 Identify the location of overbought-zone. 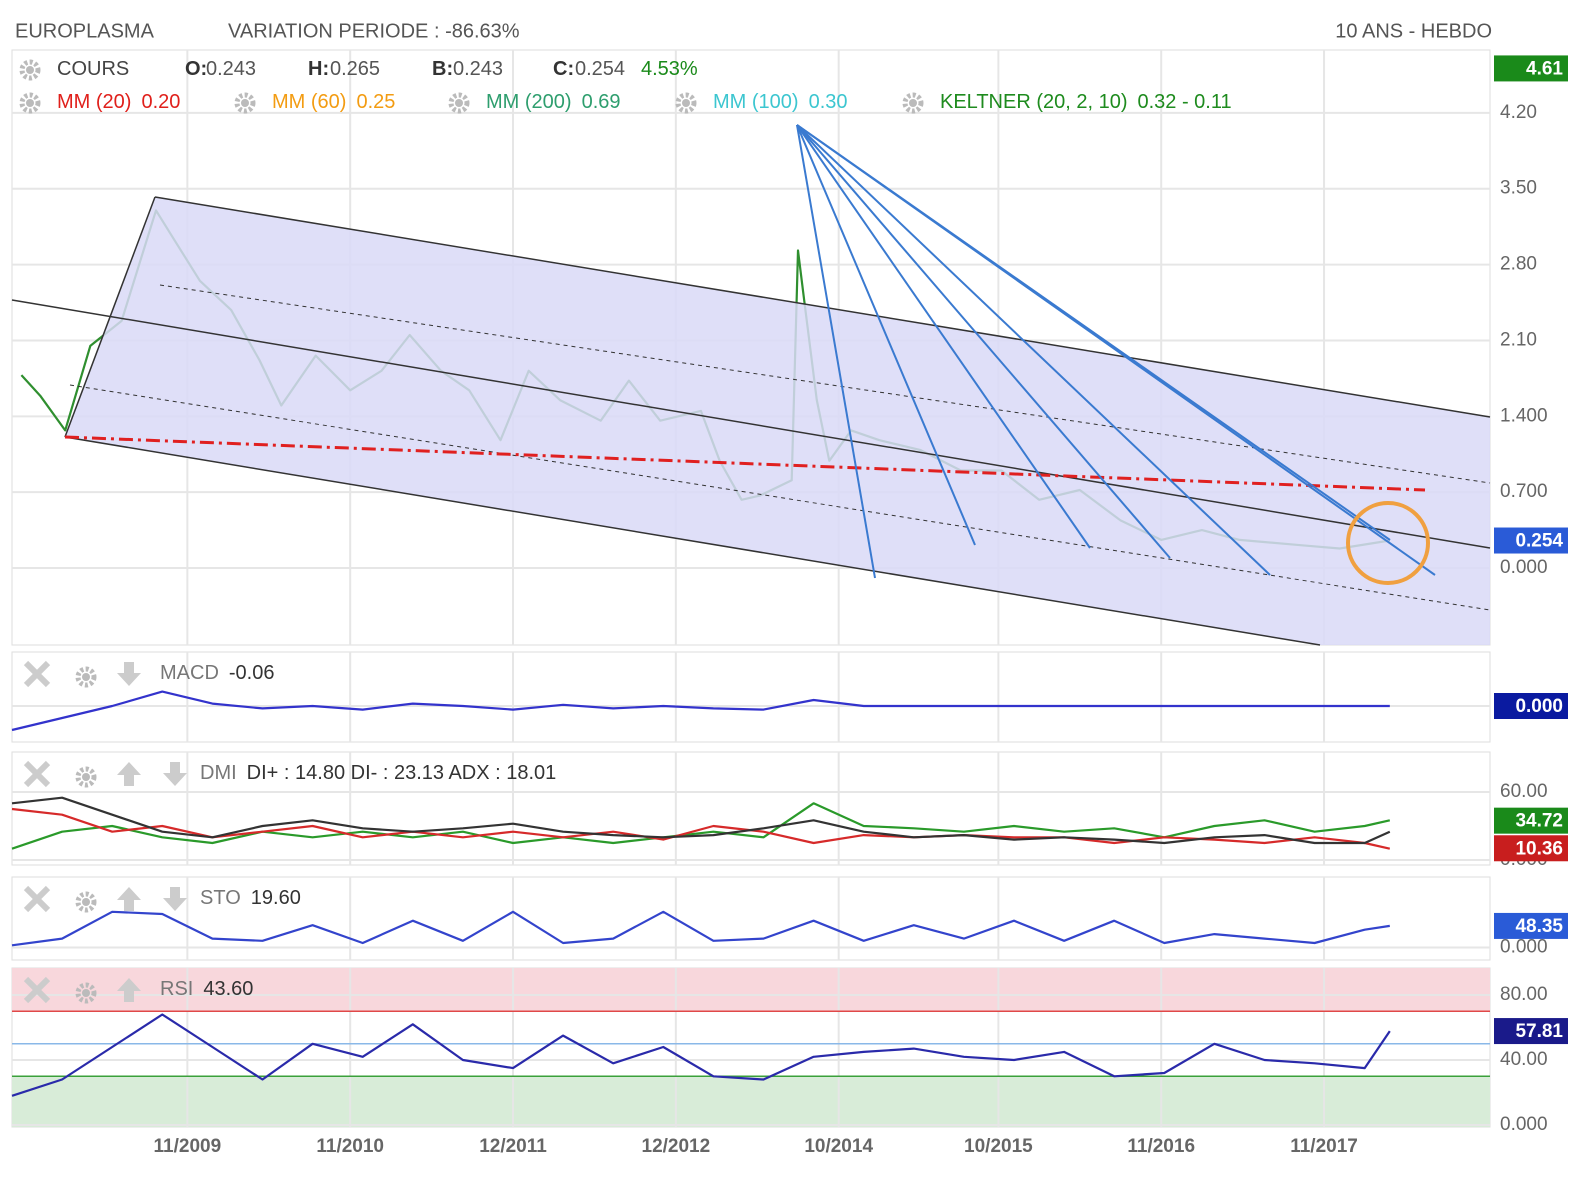
(751, 990).